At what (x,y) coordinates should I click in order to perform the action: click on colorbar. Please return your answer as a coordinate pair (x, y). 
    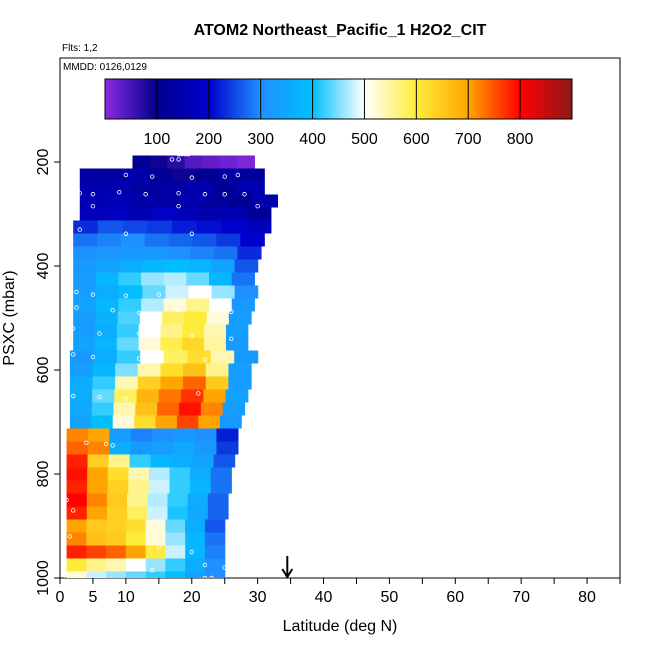
    Looking at the image, I should click on (338, 99).